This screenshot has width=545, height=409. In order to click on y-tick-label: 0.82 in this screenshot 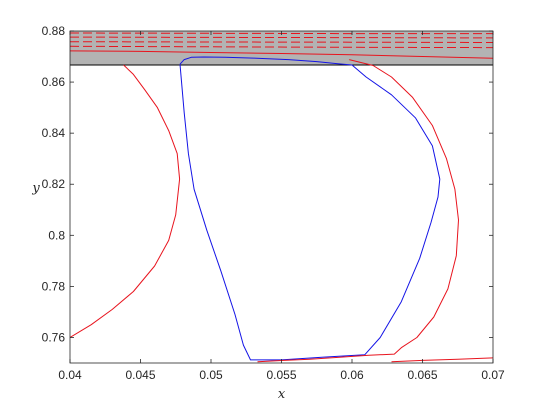, I will do `click(54, 184)`.